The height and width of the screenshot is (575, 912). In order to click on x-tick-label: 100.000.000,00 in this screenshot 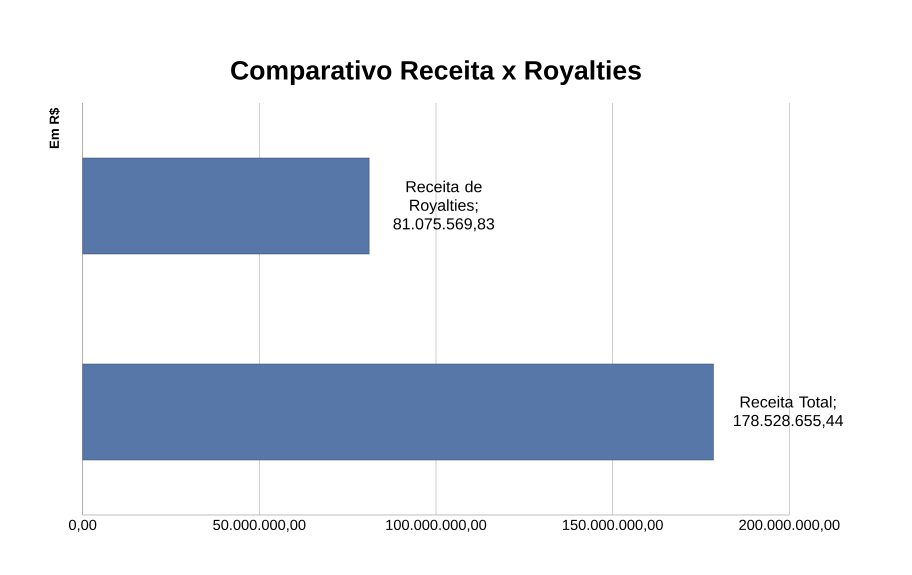, I will do `click(436, 526)`.